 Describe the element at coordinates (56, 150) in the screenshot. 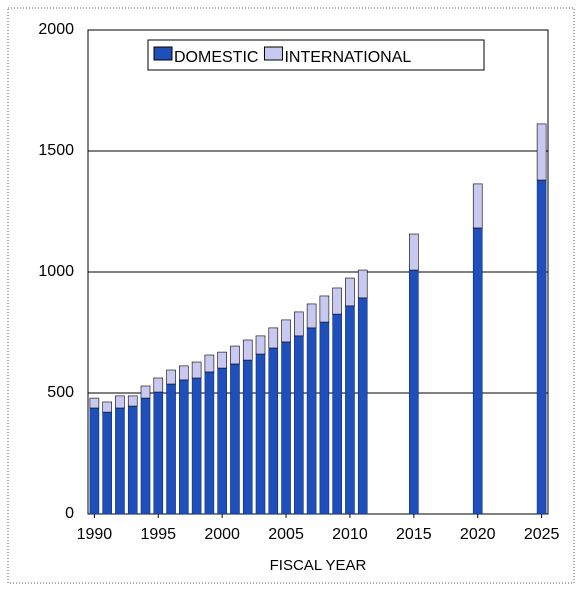

I see `y-tick-label: 1500` at that location.